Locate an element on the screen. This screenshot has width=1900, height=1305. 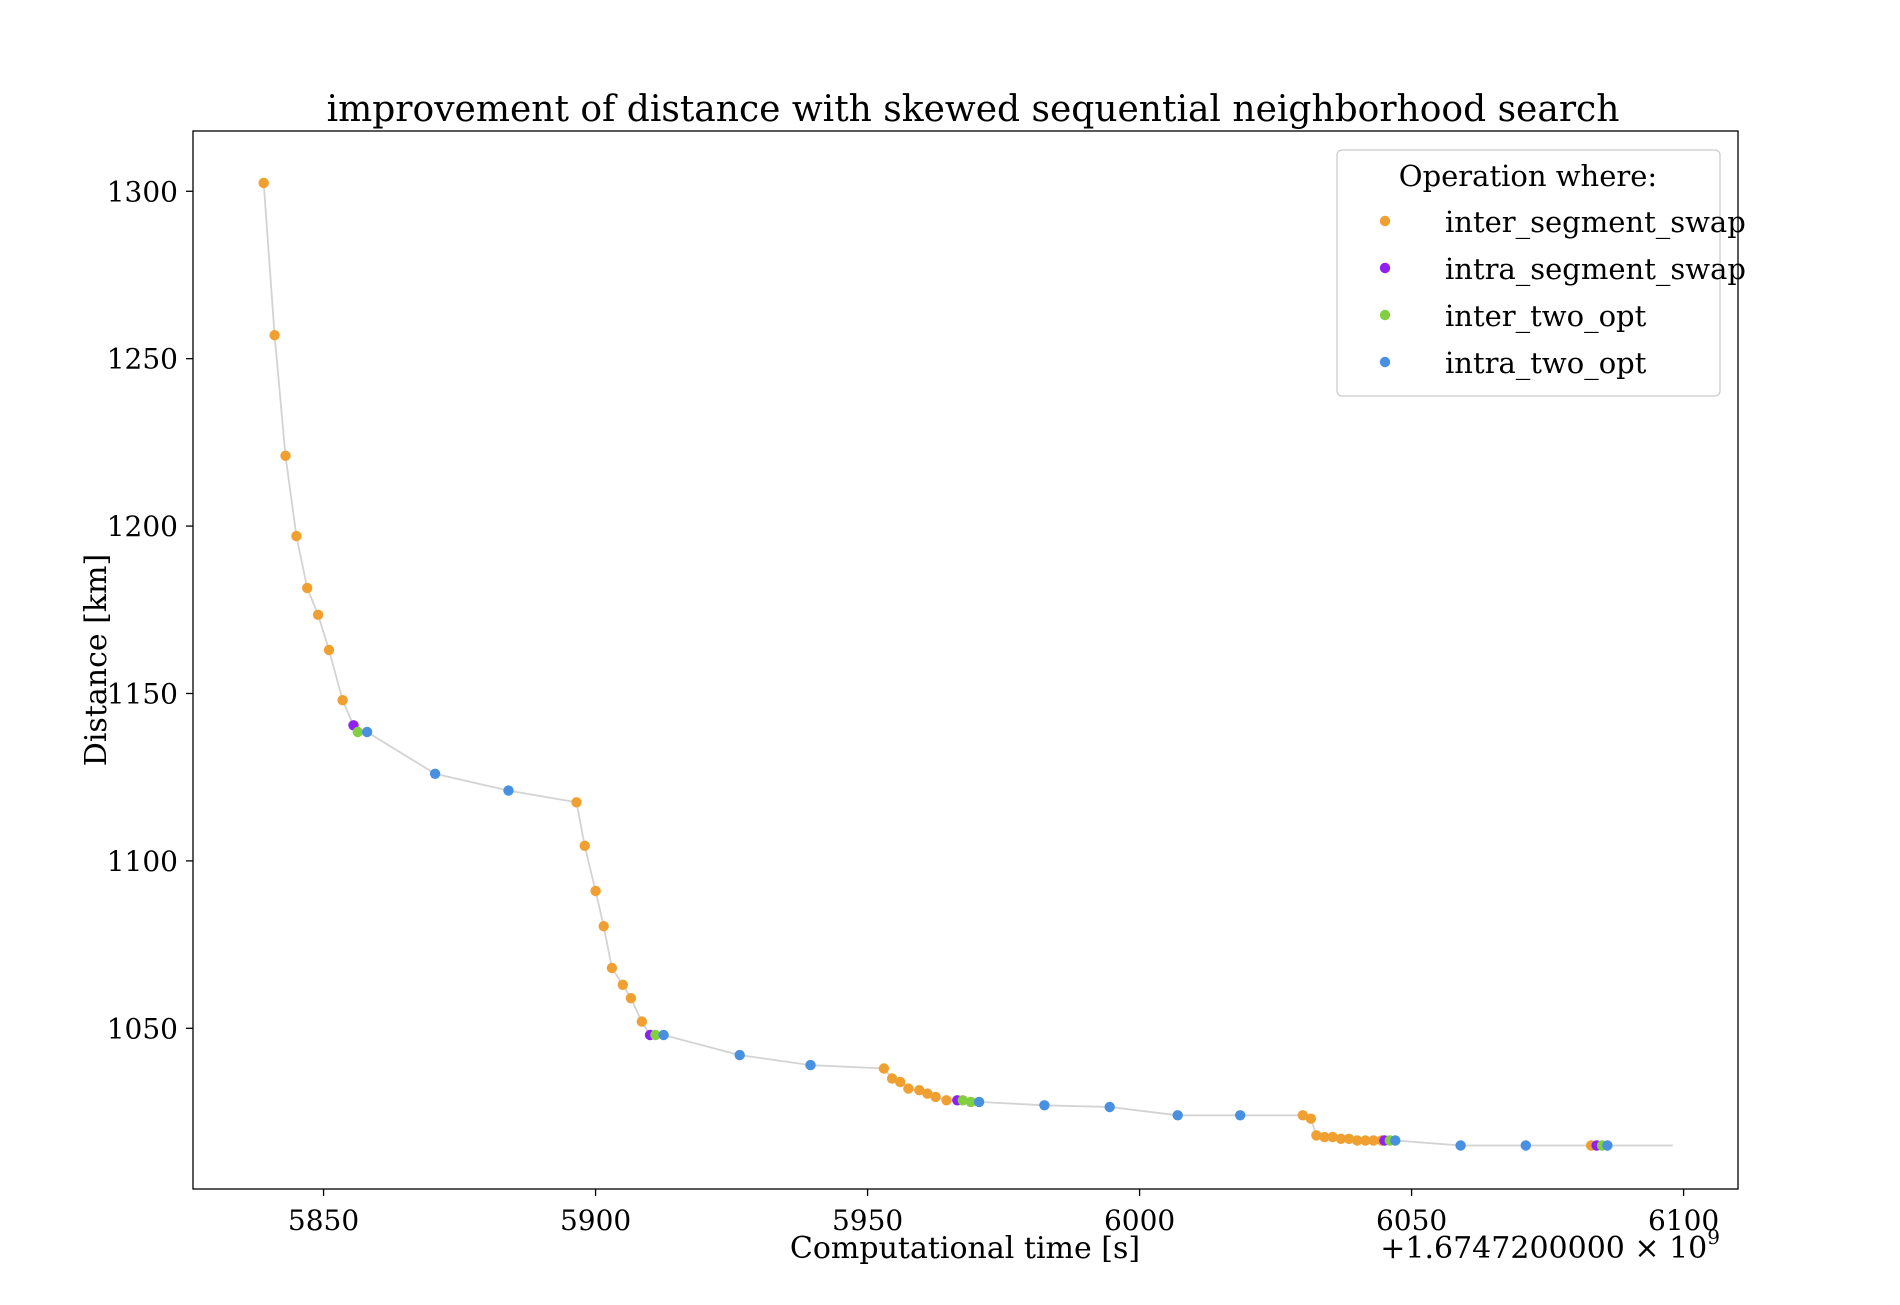
y-tick-label: 1200 is located at coordinates (142, 526).